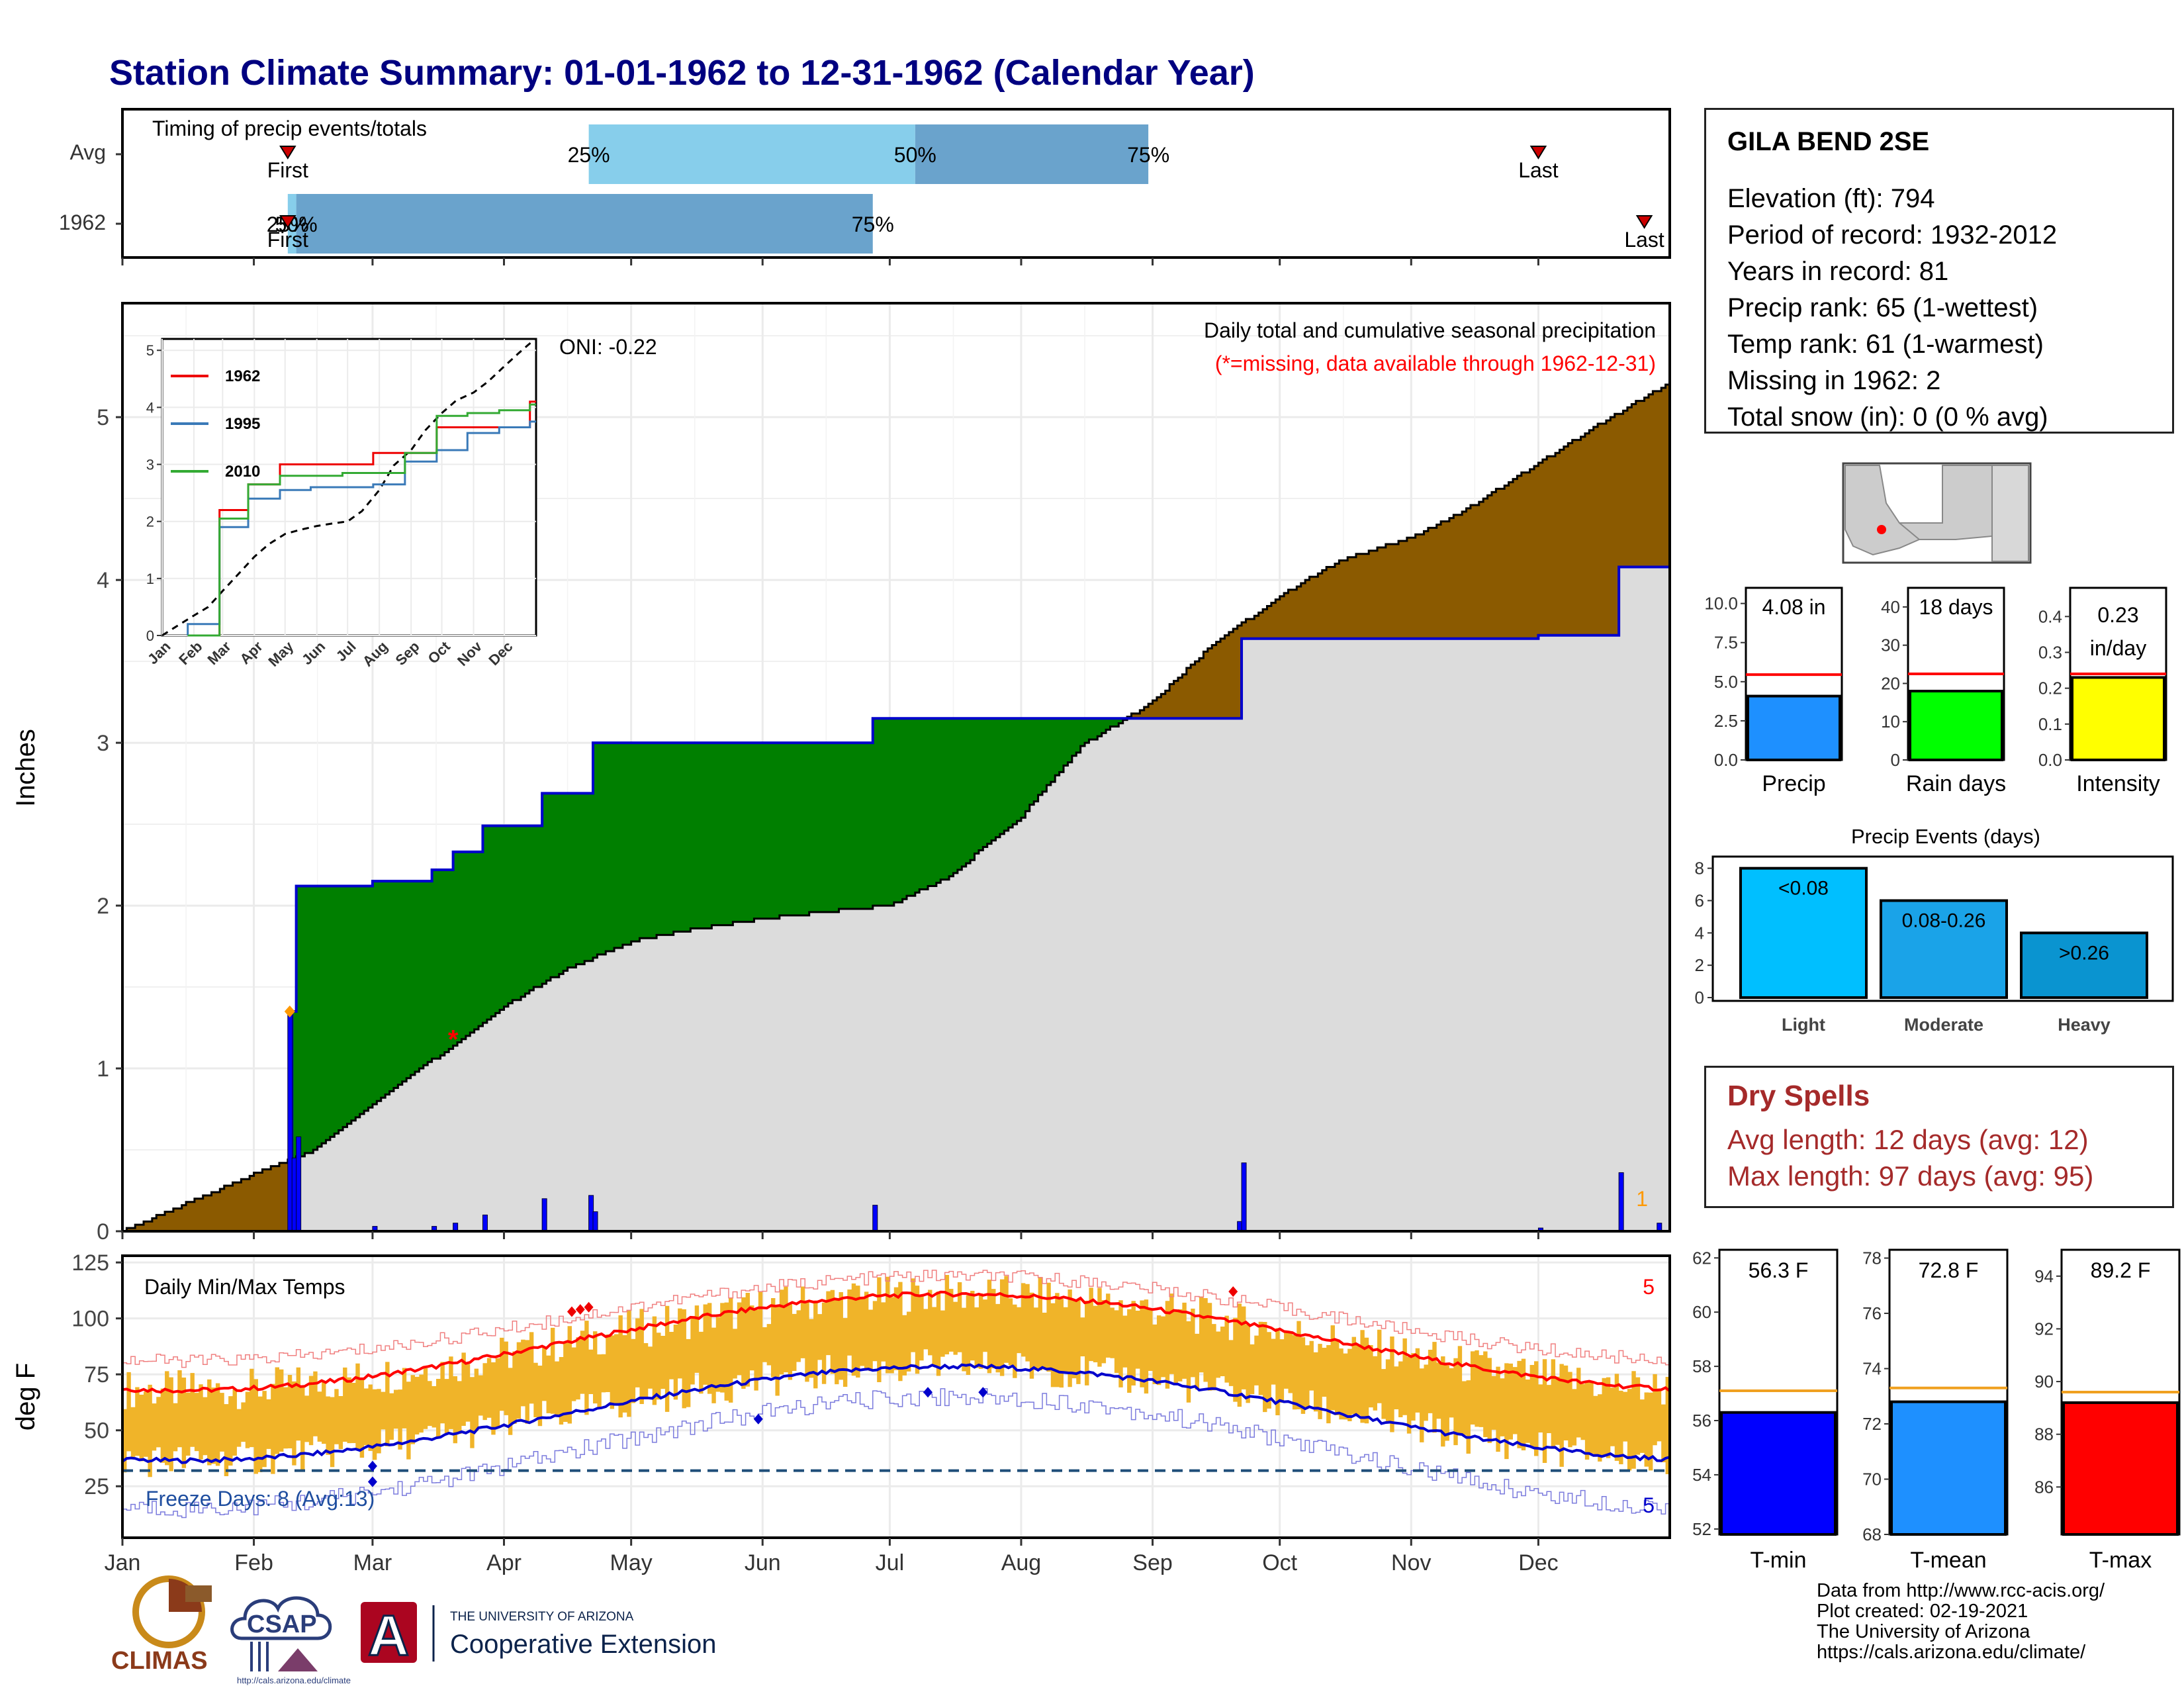 This screenshot has width=2184, height=1688. Describe the element at coordinates (1701, 1420) in the screenshot. I see `temp-annual-ytick-label: 56` at that location.